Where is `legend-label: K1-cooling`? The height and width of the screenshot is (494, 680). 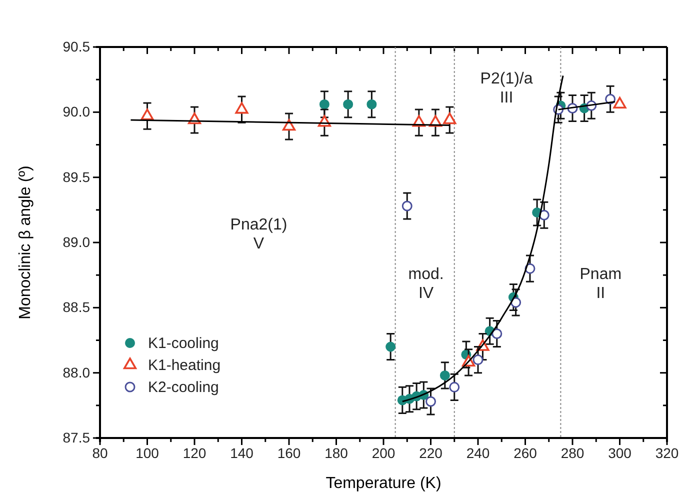
legend-label: K1-cooling is located at coordinates (183, 343).